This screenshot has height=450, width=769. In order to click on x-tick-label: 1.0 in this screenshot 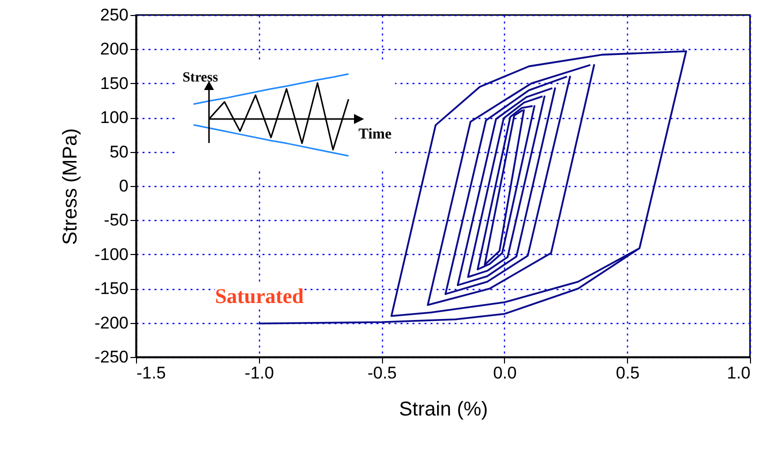, I will do `click(738, 373)`.